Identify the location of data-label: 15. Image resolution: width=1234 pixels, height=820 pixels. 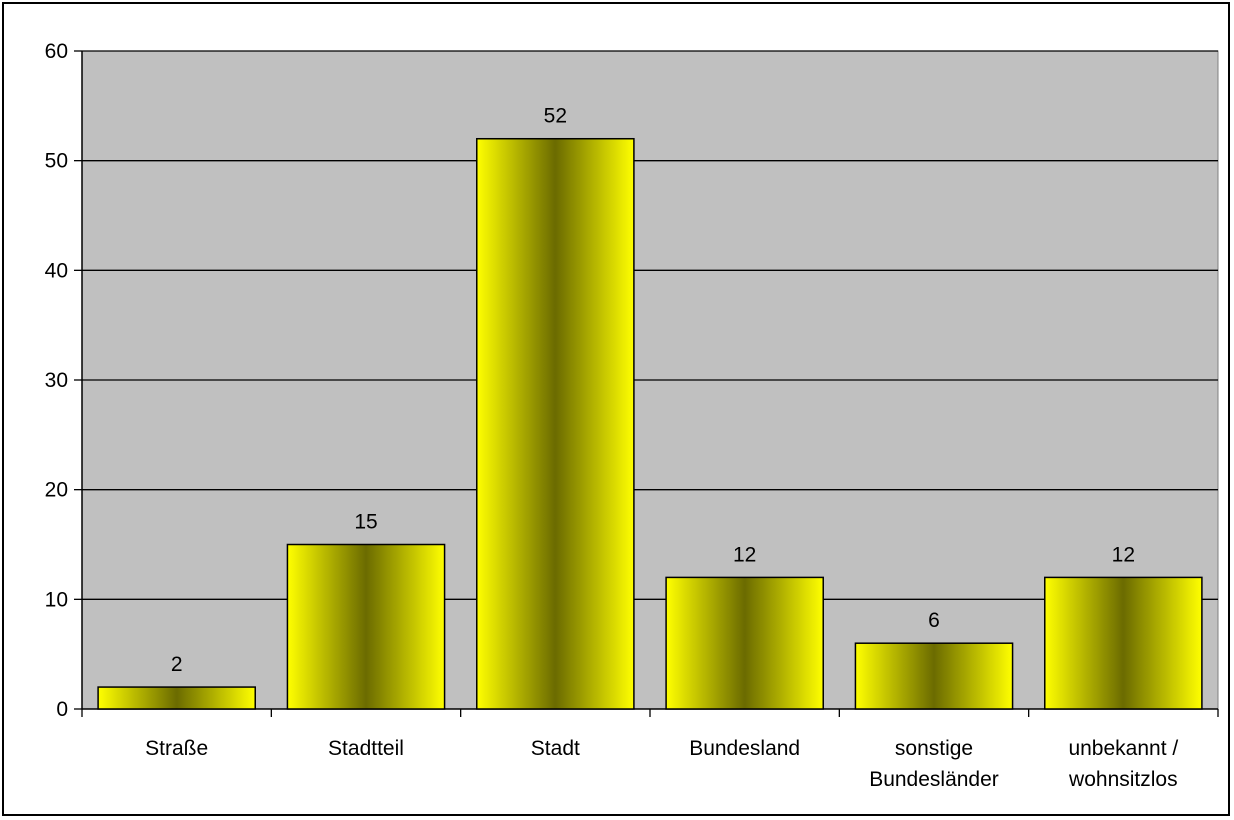
(365, 522).